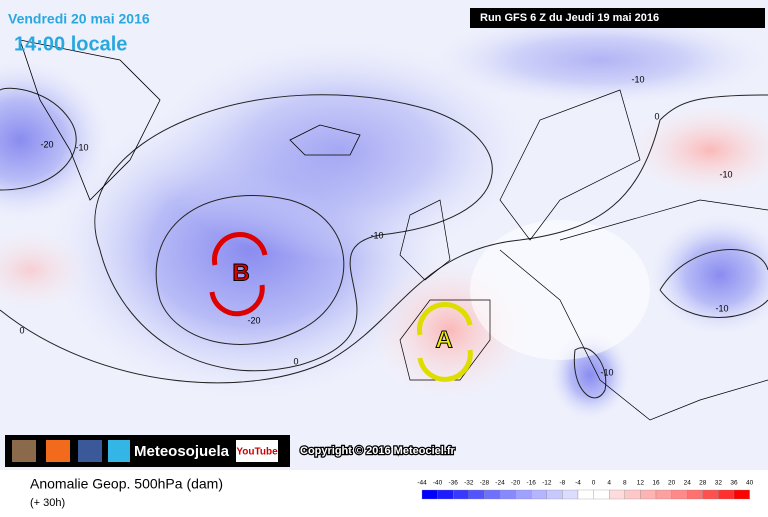  I want to click on scale-tick-label: -16, so click(531, 483).